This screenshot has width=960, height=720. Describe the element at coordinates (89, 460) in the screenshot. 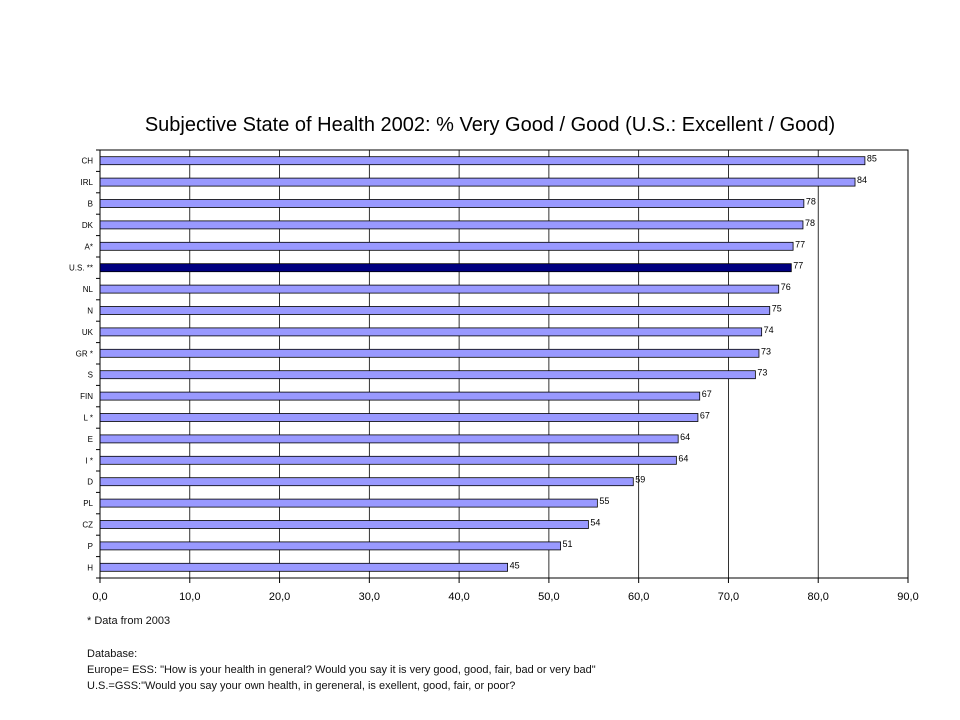

I see `category-label: I *` at that location.